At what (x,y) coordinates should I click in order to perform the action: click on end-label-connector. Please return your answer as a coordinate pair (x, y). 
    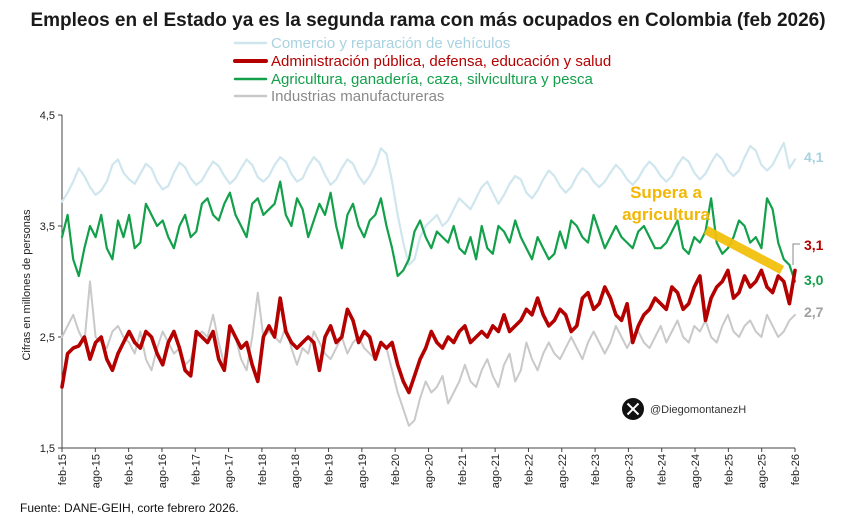
    Looking at the image, I should click on (796, 254).